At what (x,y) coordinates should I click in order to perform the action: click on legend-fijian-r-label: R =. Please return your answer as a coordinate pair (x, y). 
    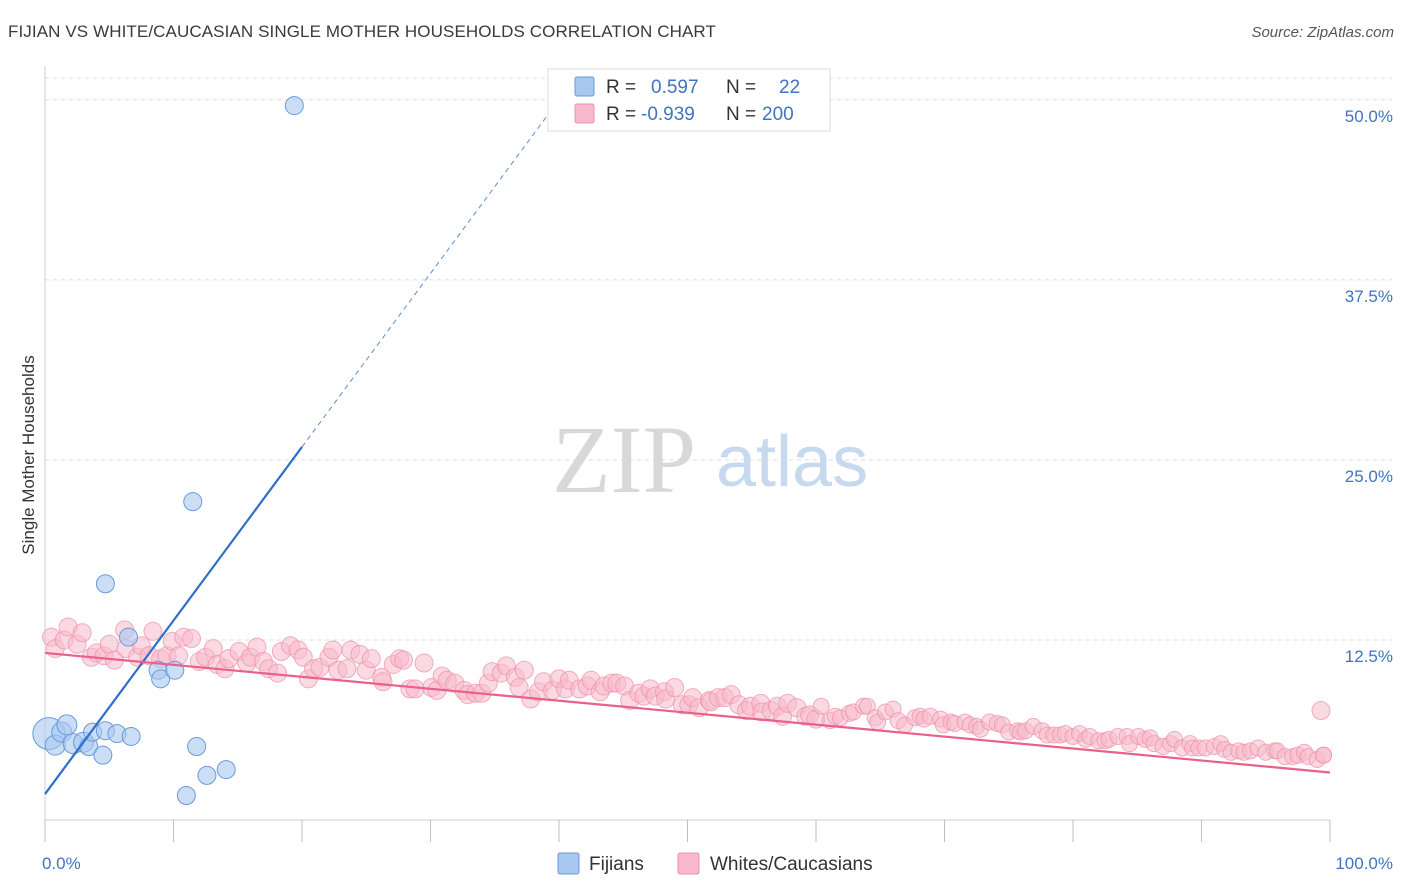
    Looking at the image, I should click on (621, 87).